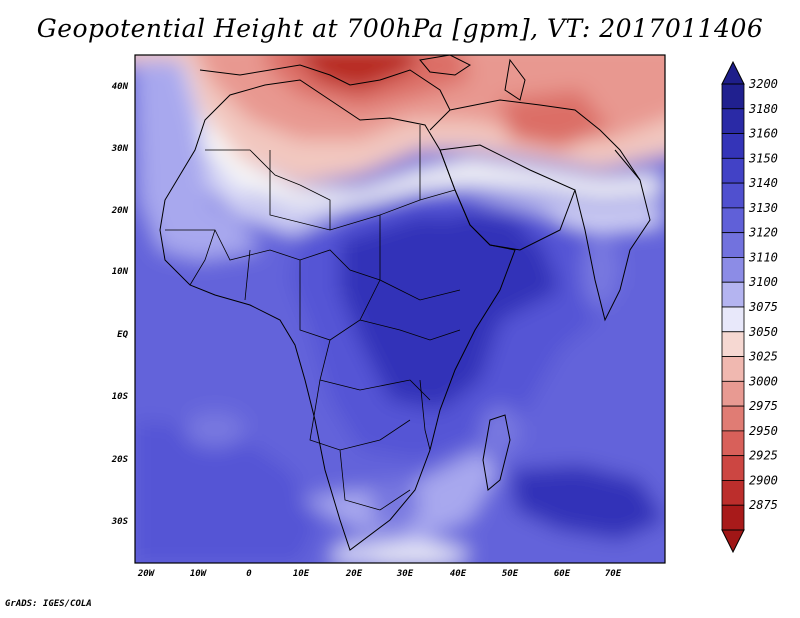 This screenshot has width=800, height=618. What do you see at coordinates (301, 574) in the screenshot?
I see `lon-label: 10E` at bounding box center [301, 574].